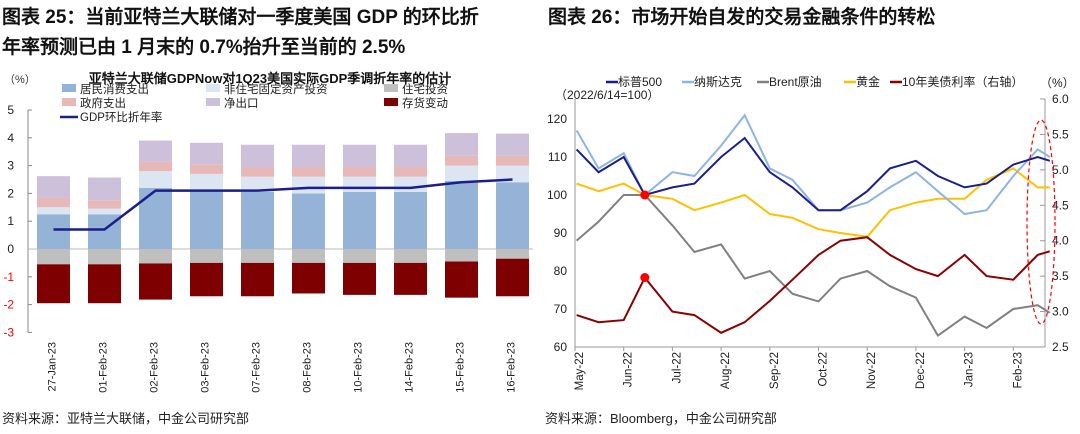 The width and height of the screenshot is (1080, 434). Describe the element at coordinates (276, 89) in the screenshot. I see `legend-label: 非住宅固定资产投资` at that location.